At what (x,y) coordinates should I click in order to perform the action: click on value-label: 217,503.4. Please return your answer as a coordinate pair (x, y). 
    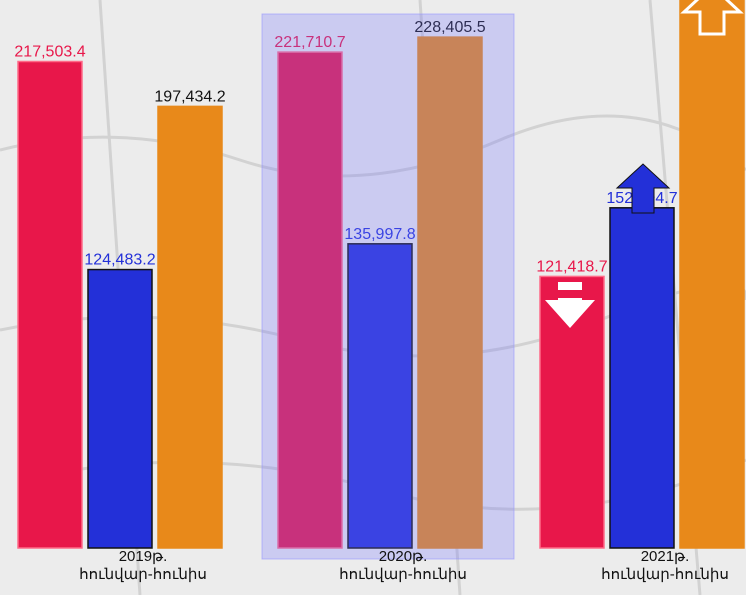
    Looking at the image, I should click on (49, 52).